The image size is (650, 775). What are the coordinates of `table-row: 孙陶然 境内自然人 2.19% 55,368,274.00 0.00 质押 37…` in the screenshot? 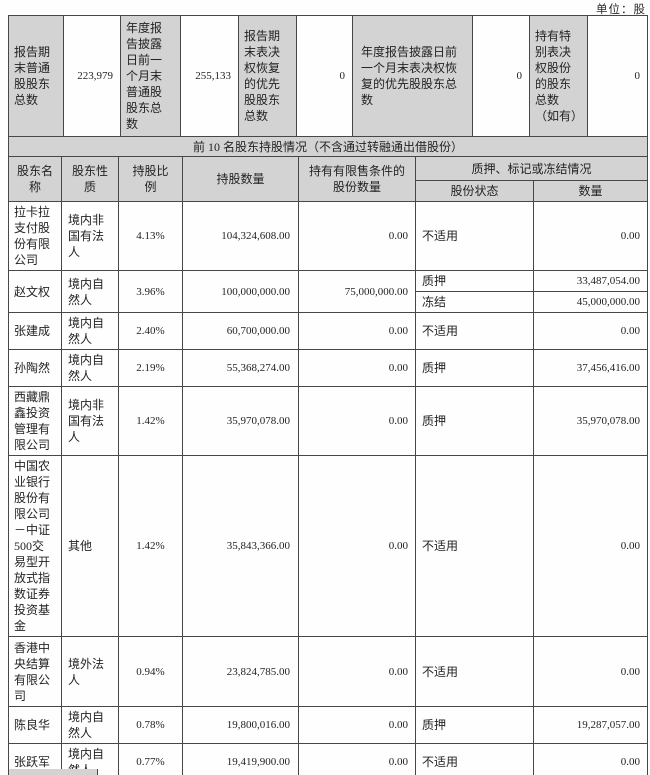 It's located at (328, 368).